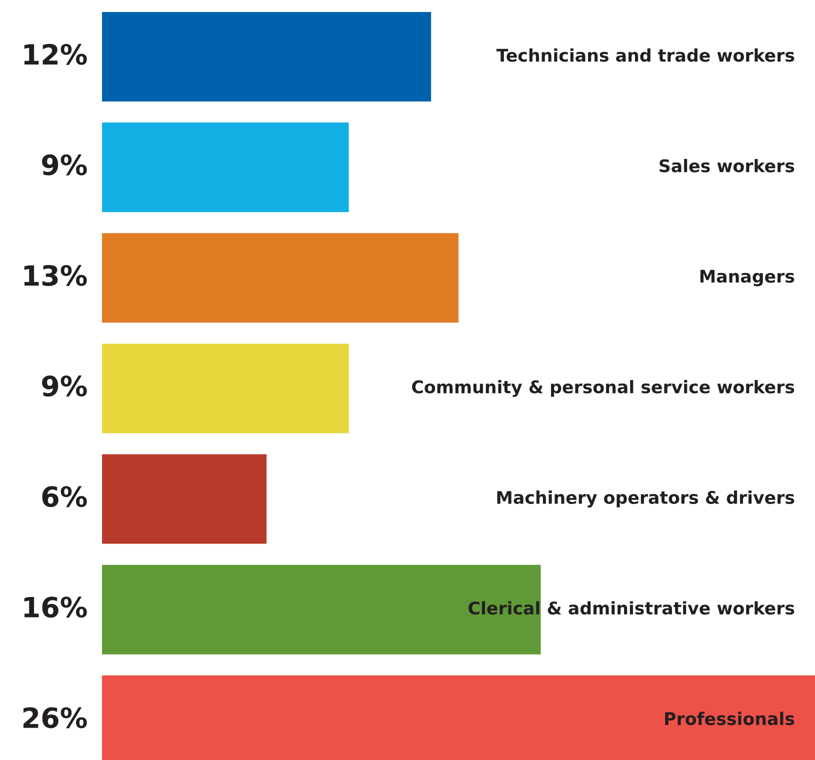  Describe the element at coordinates (55, 607) in the screenshot. I see `data-label: 16%` at that location.